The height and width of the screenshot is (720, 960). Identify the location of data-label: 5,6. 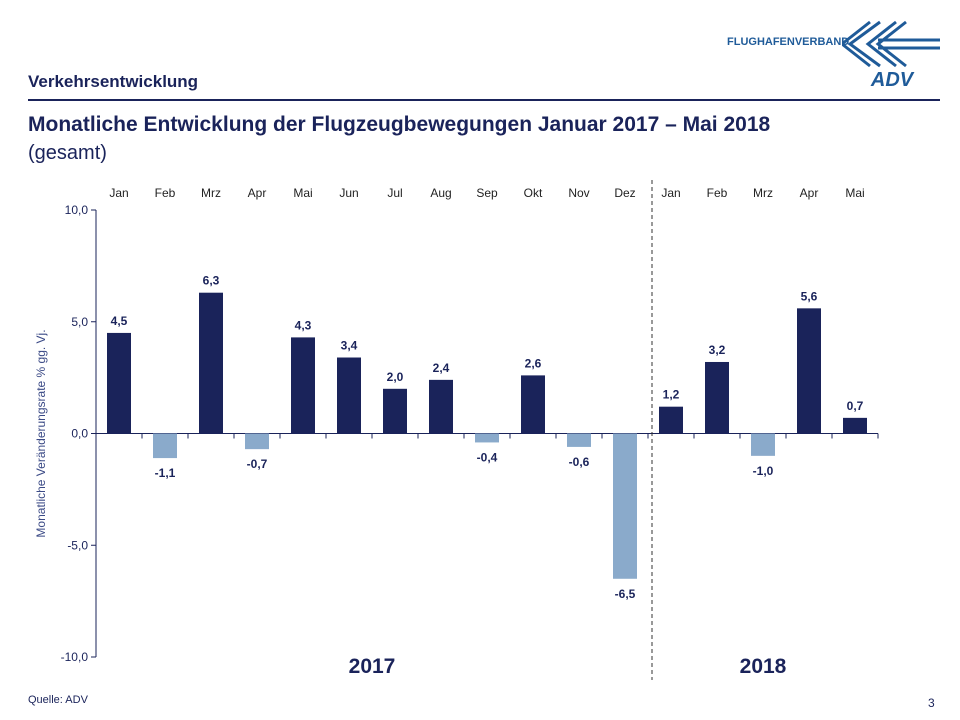
(809, 296).